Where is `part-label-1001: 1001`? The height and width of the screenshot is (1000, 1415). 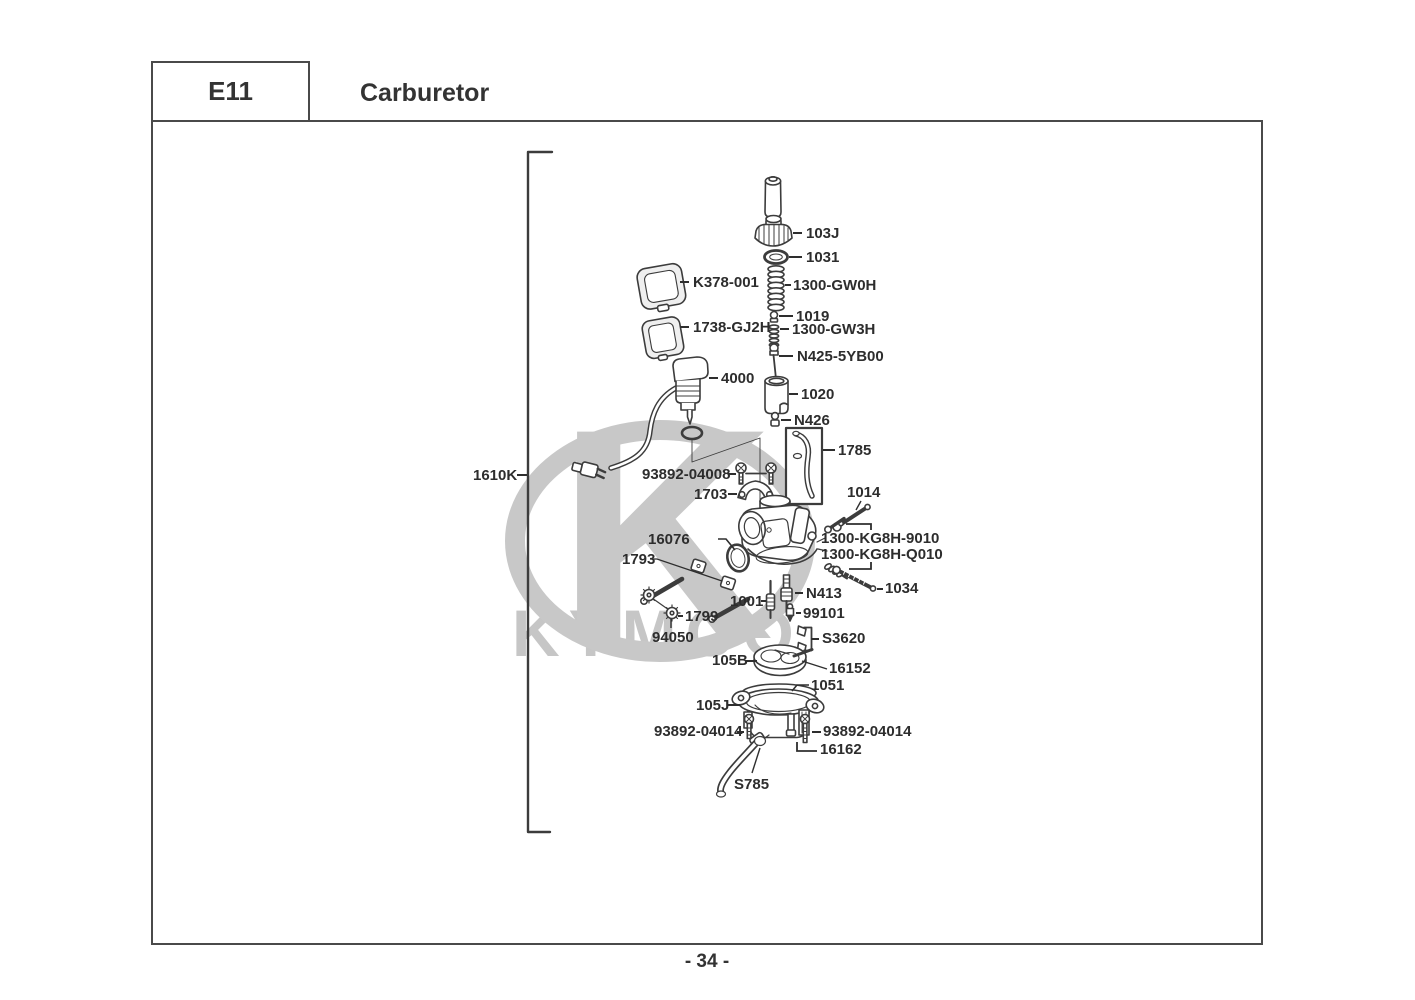
part-label-1001: 1001 is located at coordinates (747, 601).